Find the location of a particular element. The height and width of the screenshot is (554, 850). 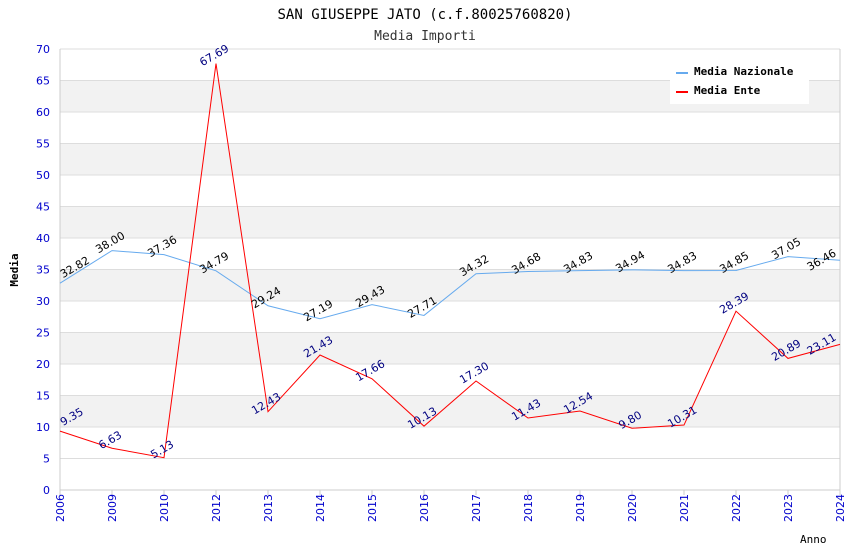

y-tick-label: 65 is located at coordinates (43, 81).